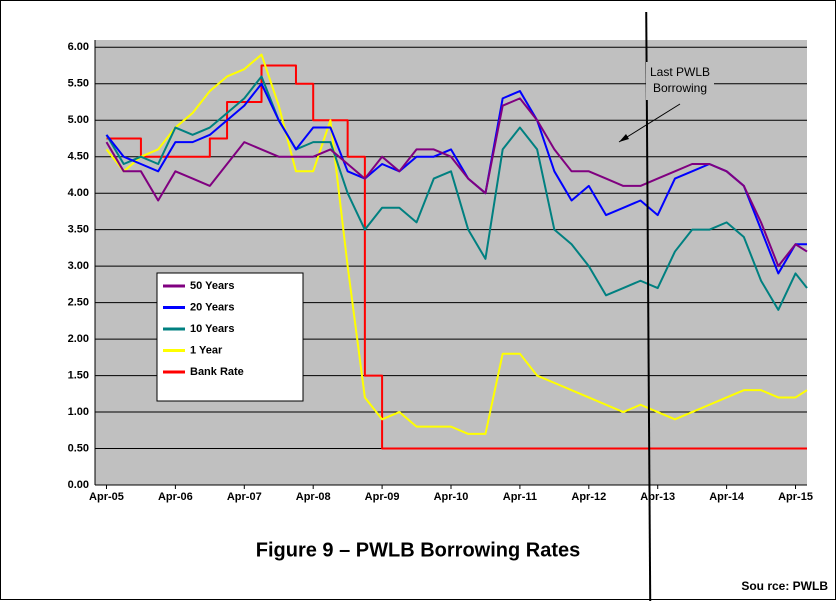  What do you see at coordinates (418, 550) in the screenshot?
I see `chart-title: Figure 9 – PWLB Borrowing Rates` at bounding box center [418, 550].